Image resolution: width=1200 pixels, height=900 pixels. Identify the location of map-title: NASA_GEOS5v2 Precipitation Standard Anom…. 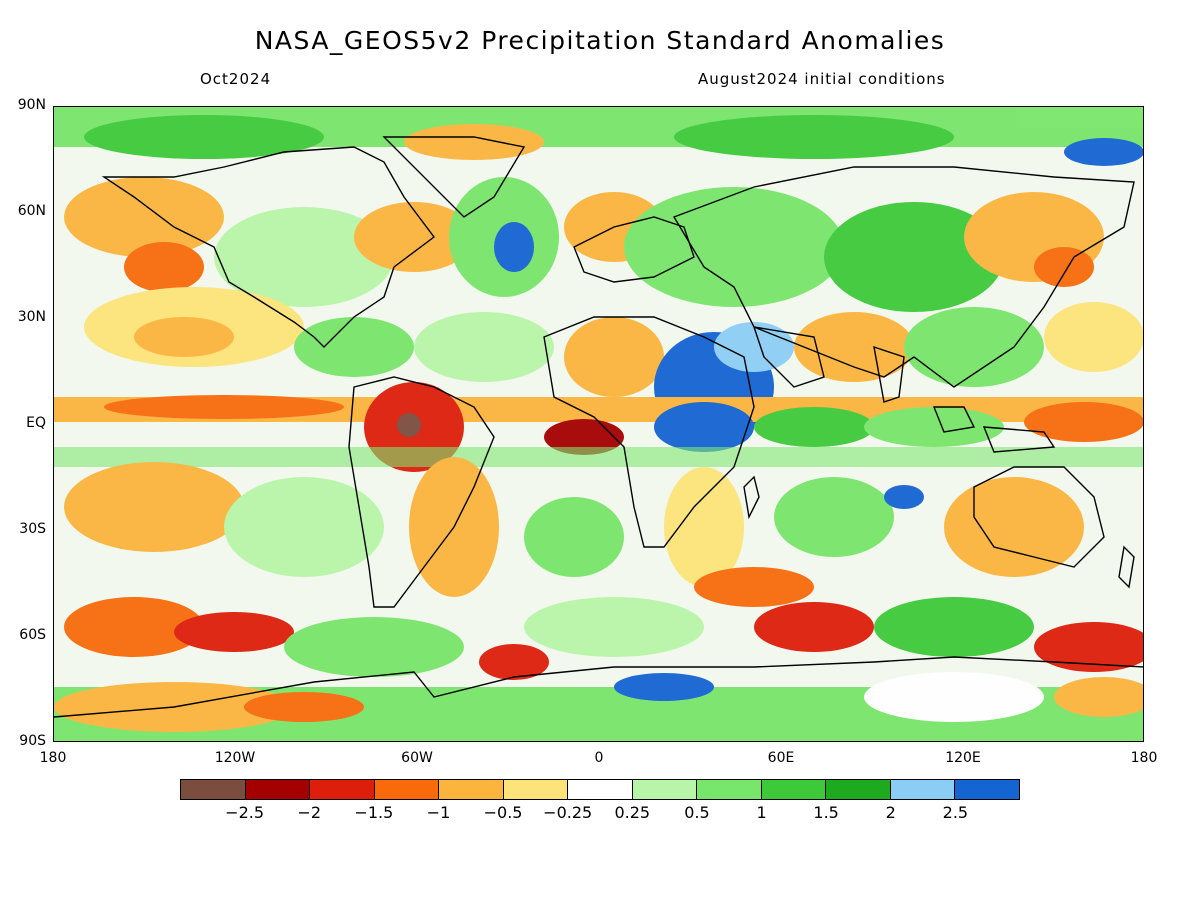
(600, 40).